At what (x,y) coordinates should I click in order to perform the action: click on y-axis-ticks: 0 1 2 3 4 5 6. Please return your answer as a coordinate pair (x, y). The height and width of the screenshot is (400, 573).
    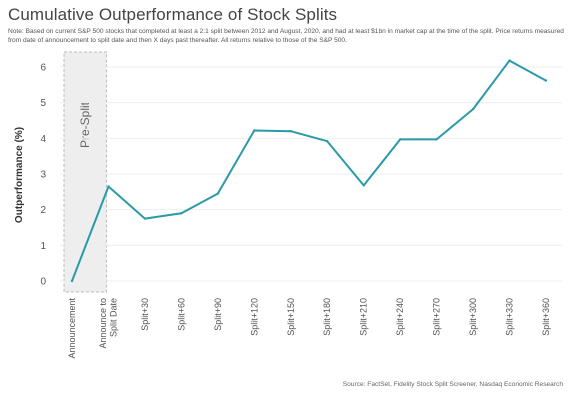
    Looking at the image, I should click on (43, 175).